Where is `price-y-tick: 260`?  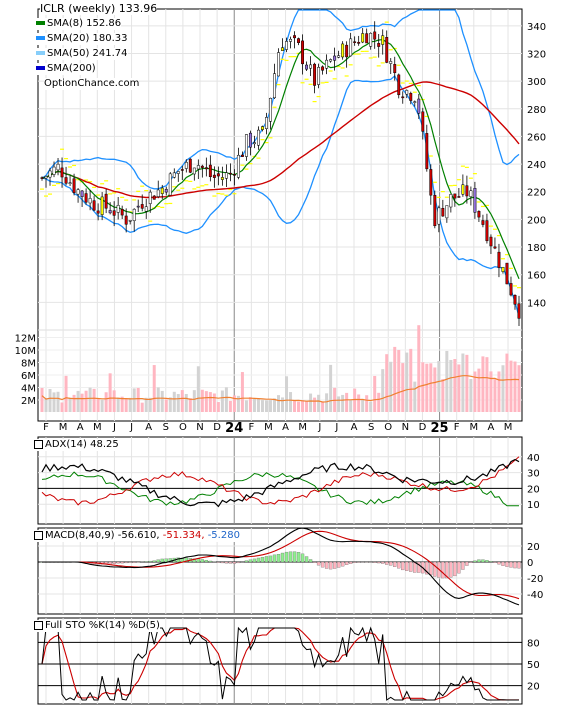
price-y-tick: 260 is located at coordinates (536, 137).